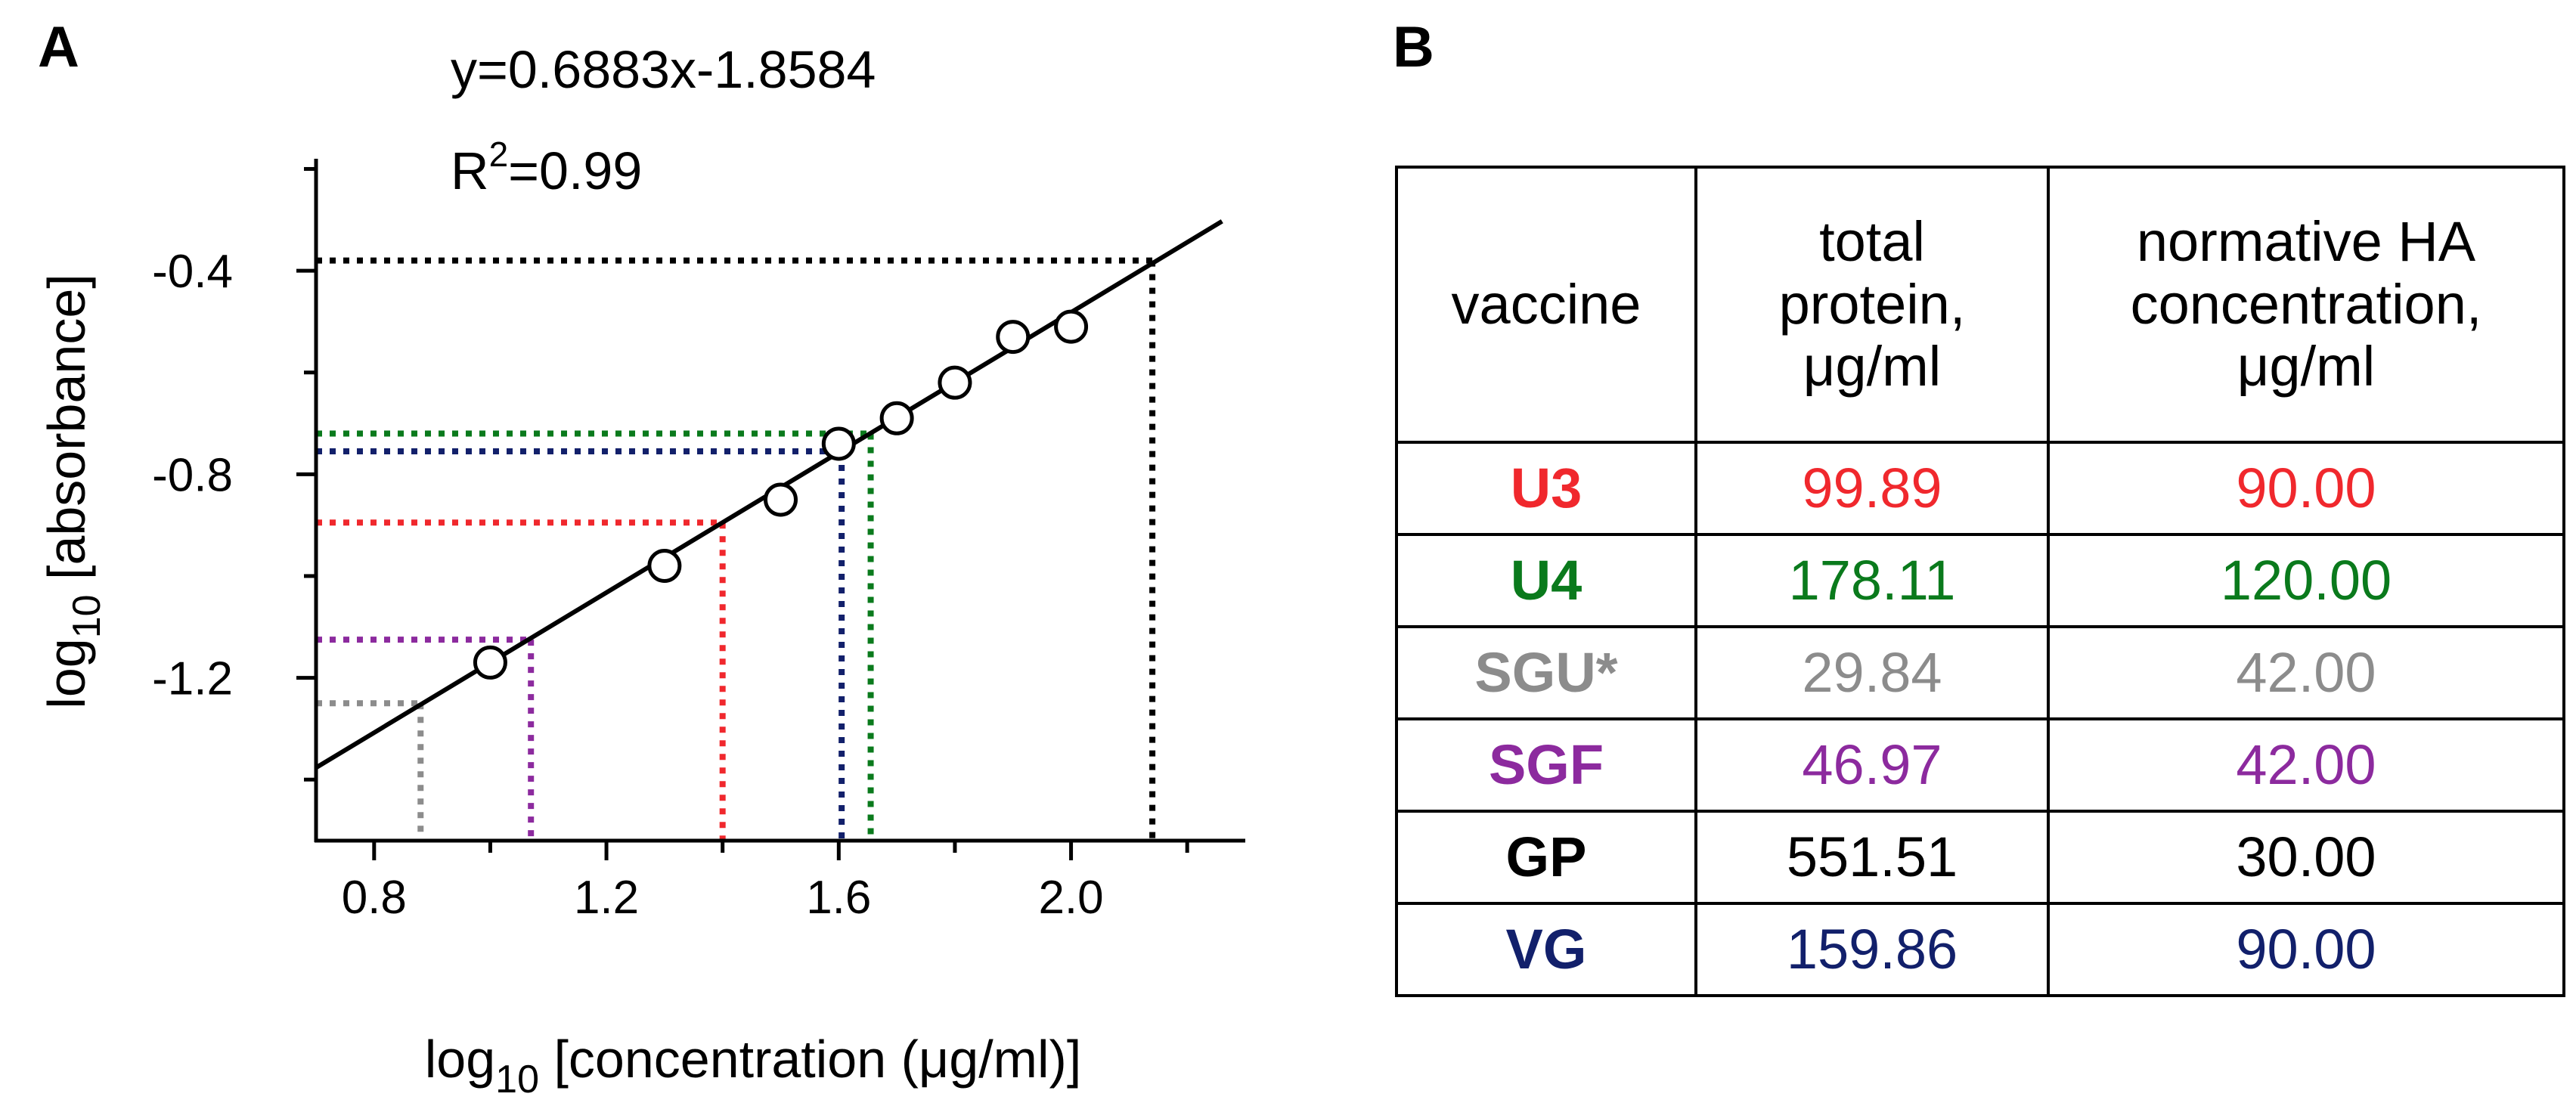 This screenshot has height=1106, width=2576. Describe the element at coordinates (192, 475) in the screenshot. I see `y-tick-label: -0.8` at that location.